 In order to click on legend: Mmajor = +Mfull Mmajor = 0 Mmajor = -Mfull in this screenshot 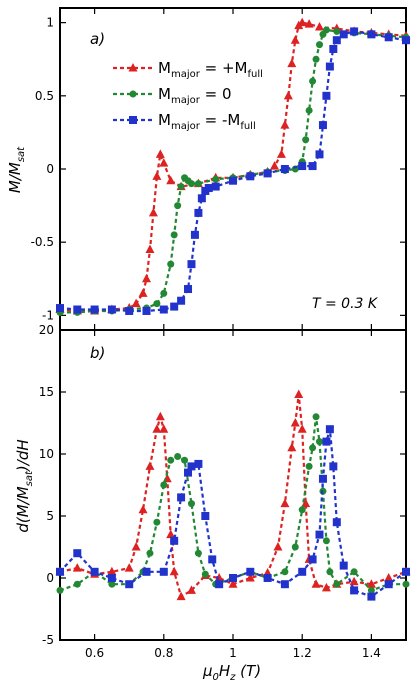, I will do `click(188, 95)`.